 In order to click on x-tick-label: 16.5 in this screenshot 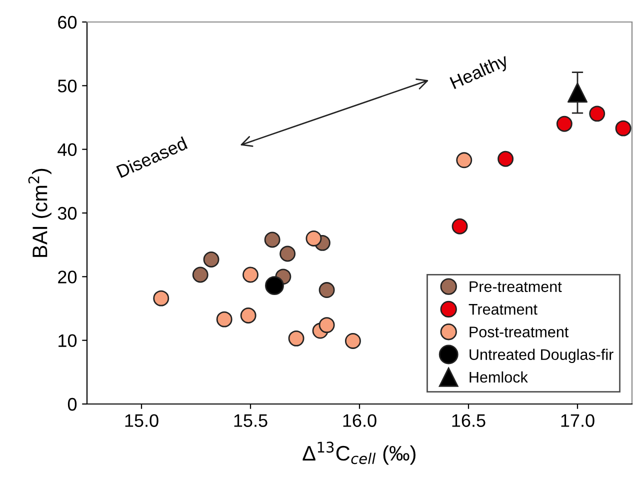, I will do `click(469, 420)`.